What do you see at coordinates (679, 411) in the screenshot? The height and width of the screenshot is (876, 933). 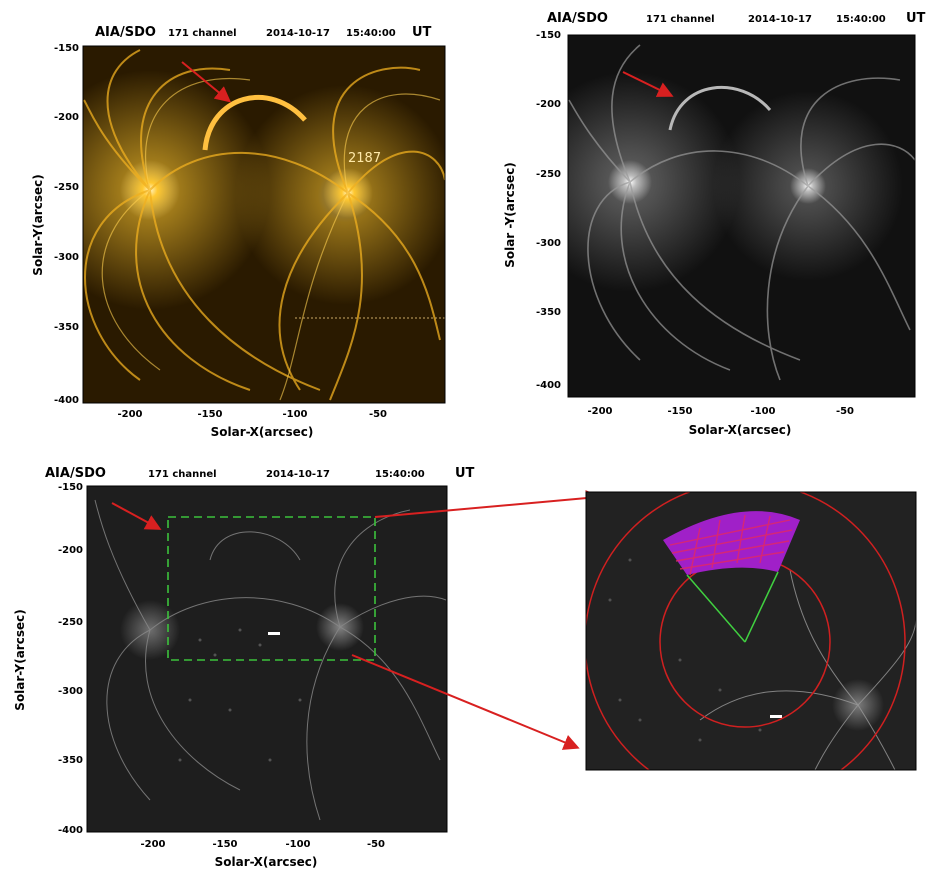 I see `panel-b-xtick: -150` at bounding box center [679, 411].